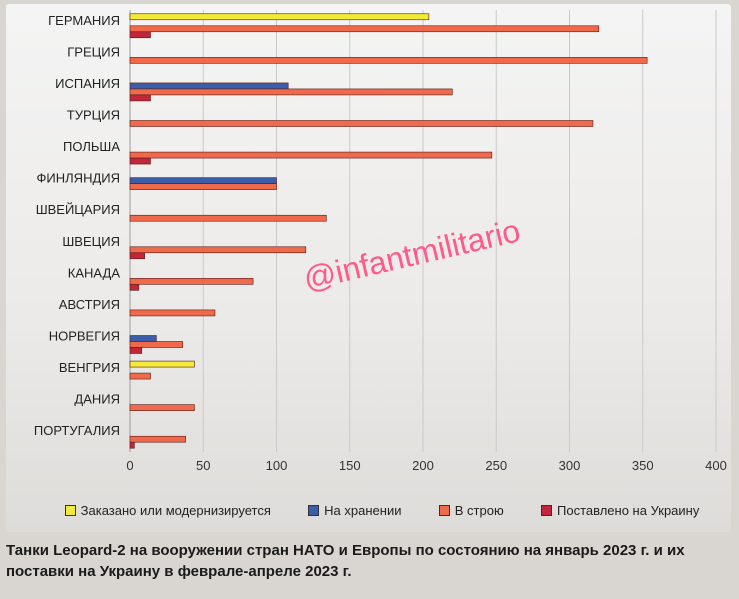 This screenshot has height=599, width=739. I want to click on legend-item: Заказано или модернизируется, so click(167, 510).